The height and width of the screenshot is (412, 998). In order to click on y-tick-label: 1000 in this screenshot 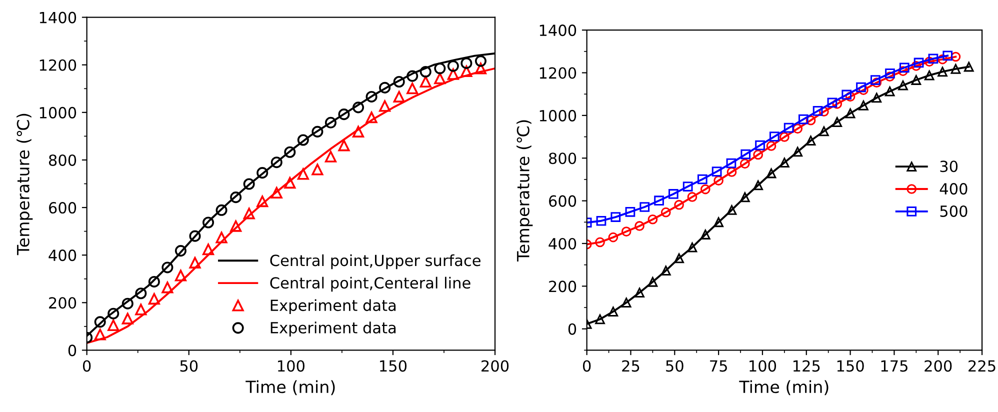, I will do `click(58, 112)`.